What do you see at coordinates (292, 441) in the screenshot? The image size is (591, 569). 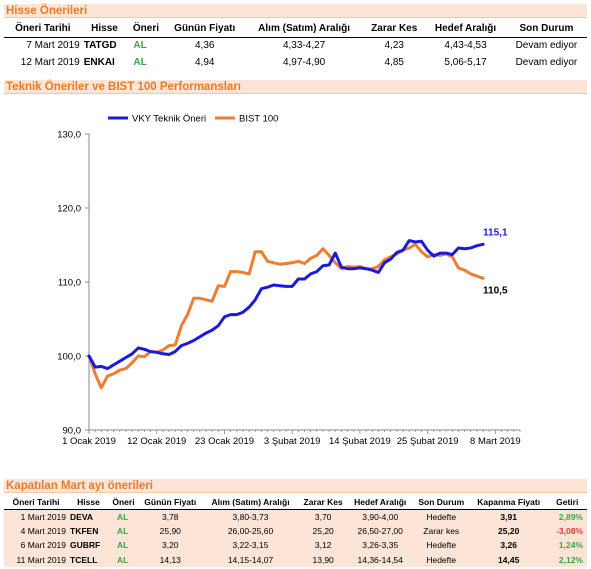 I see `x-tick-label: 3 Şubat 2019` at bounding box center [292, 441].